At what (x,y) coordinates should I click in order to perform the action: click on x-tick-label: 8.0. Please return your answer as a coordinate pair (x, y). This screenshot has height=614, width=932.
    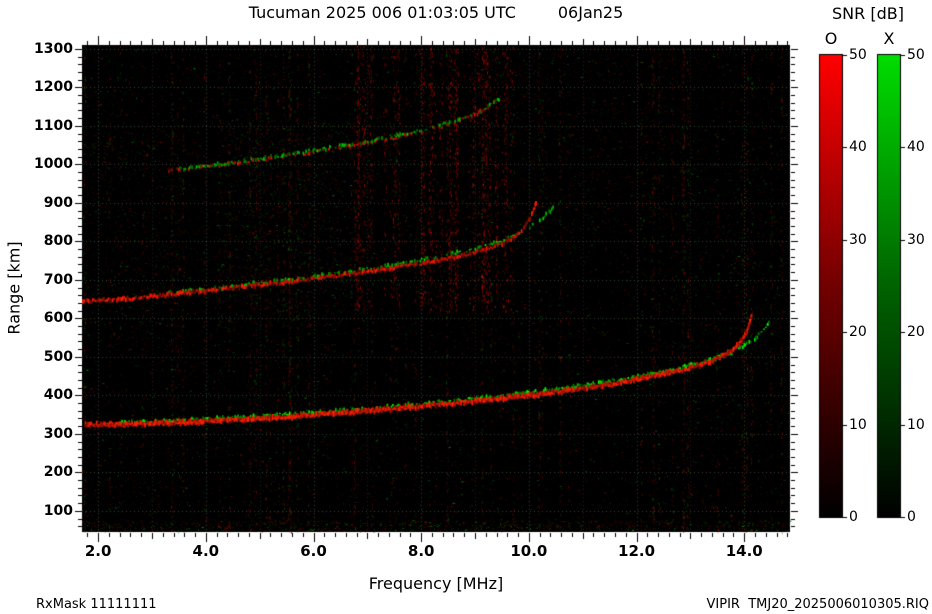
    Looking at the image, I should click on (421, 551).